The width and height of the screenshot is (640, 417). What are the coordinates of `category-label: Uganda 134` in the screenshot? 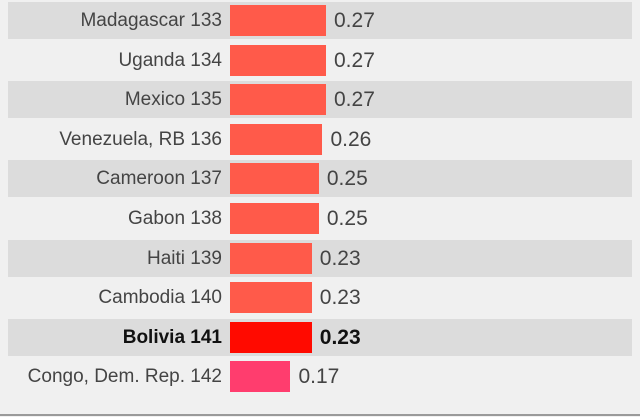 It's located at (170, 60).